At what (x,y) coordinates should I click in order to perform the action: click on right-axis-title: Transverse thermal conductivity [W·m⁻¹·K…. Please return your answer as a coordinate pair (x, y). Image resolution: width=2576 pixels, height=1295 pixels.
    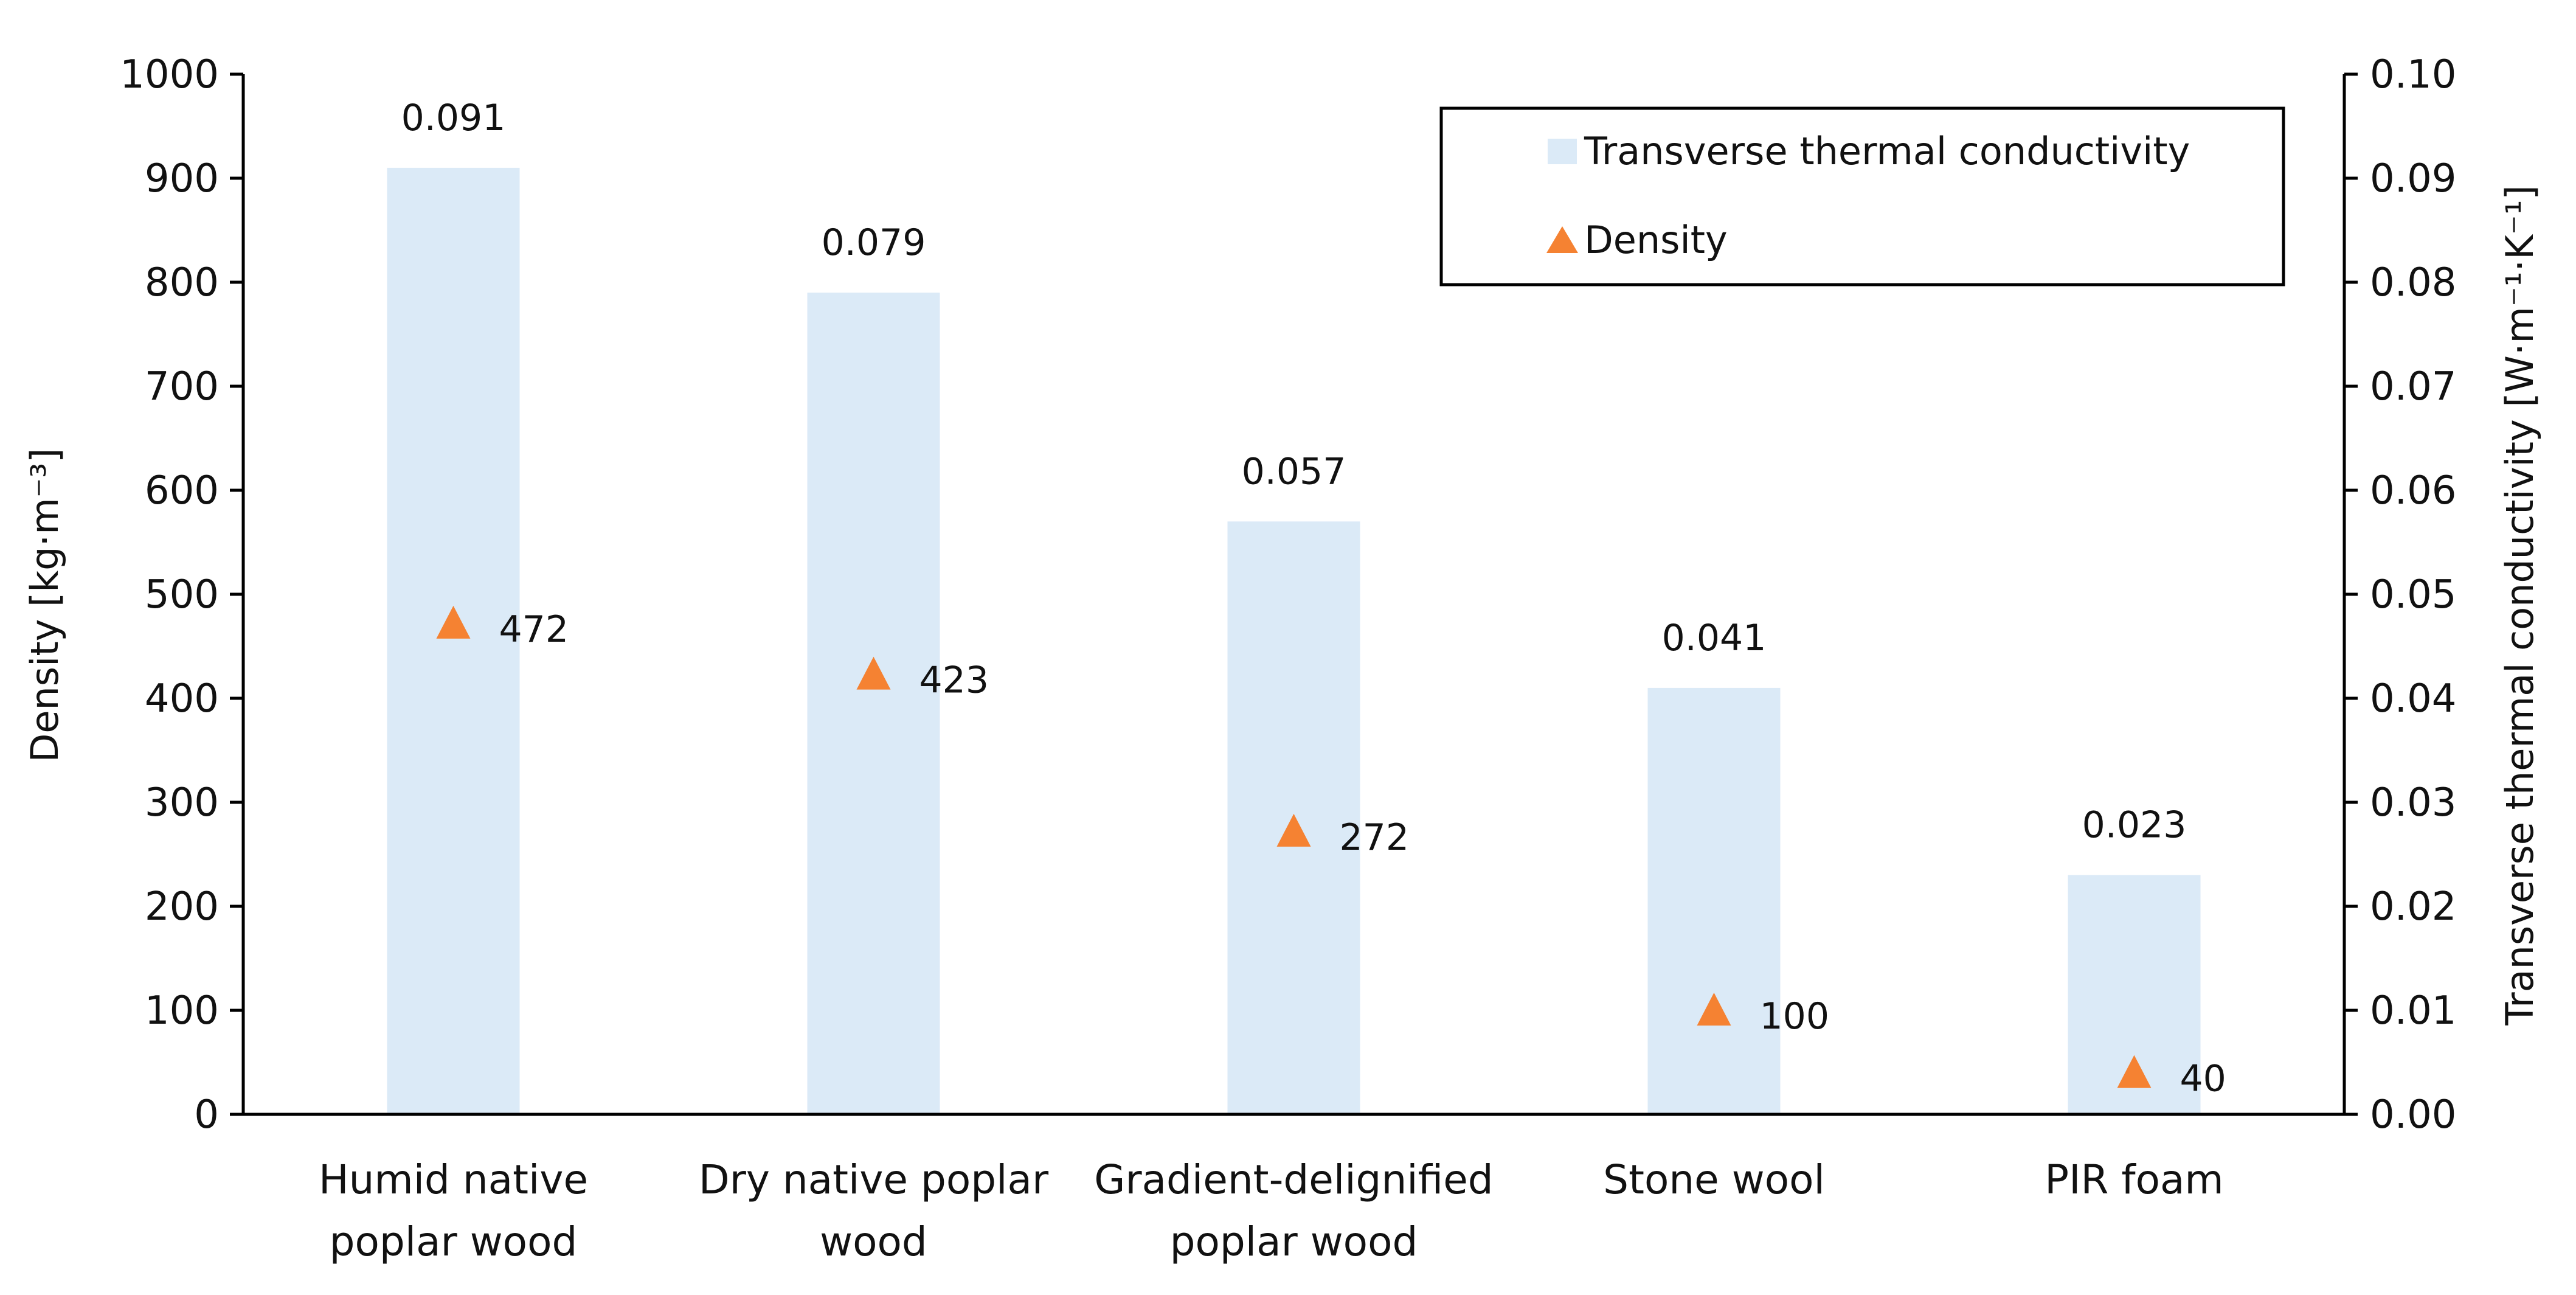
    Looking at the image, I should click on (2520, 605).